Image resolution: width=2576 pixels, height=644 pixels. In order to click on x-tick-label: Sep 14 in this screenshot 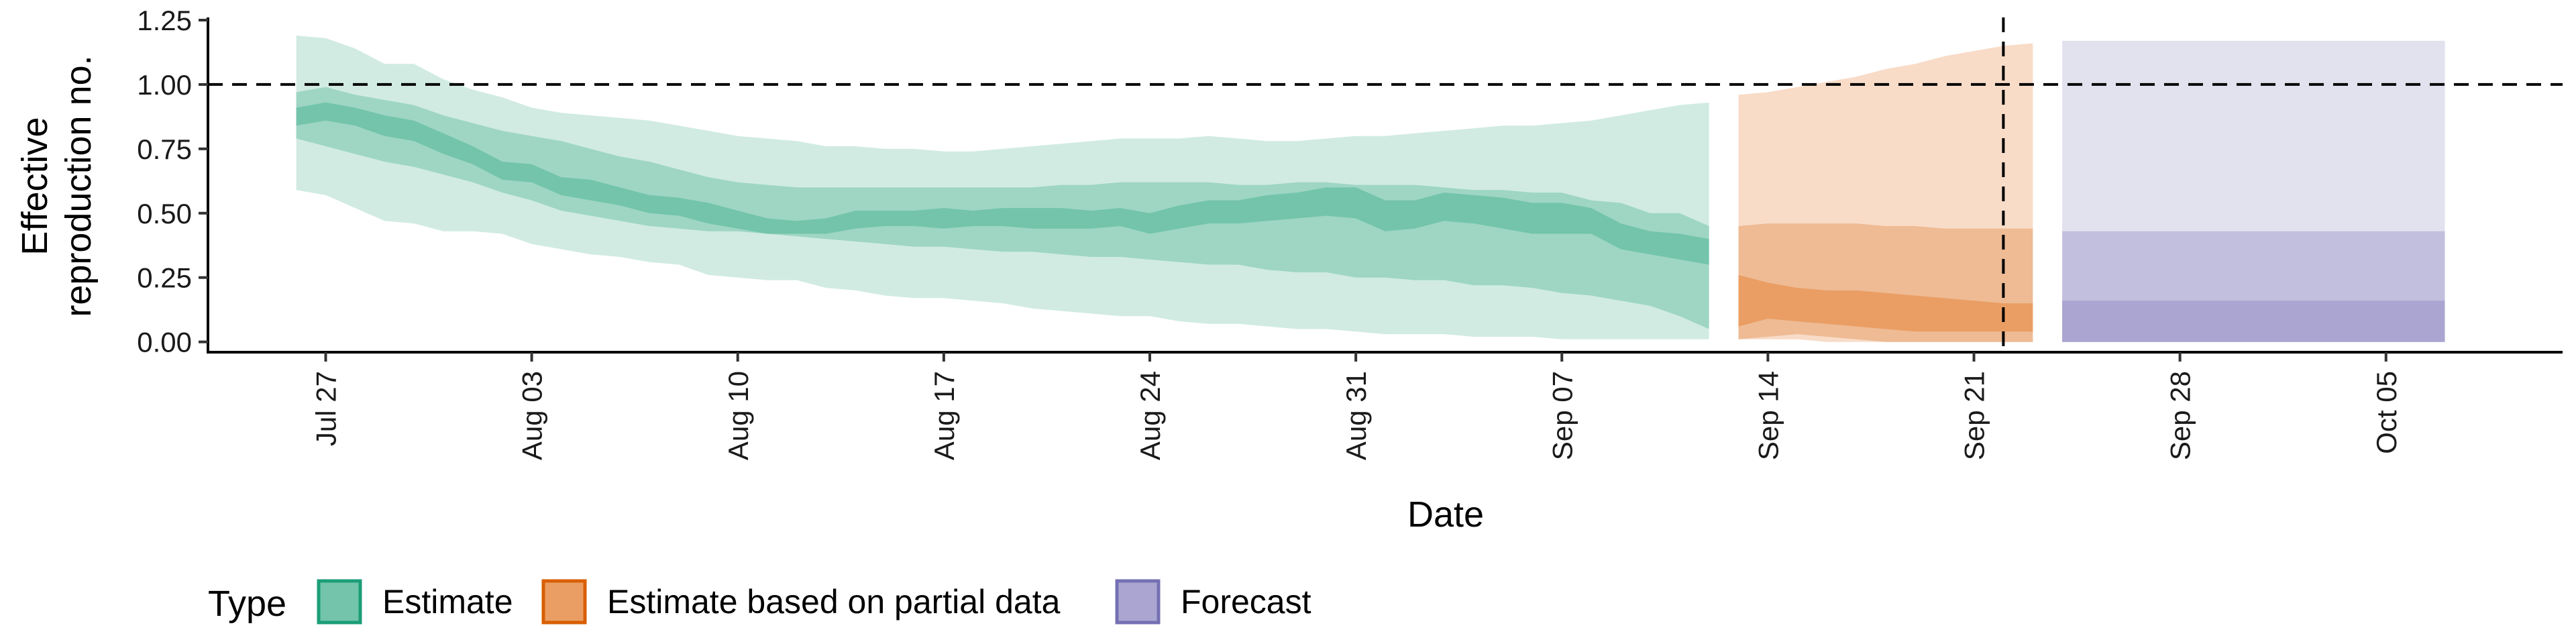, I will do `click(1768, 415)`.